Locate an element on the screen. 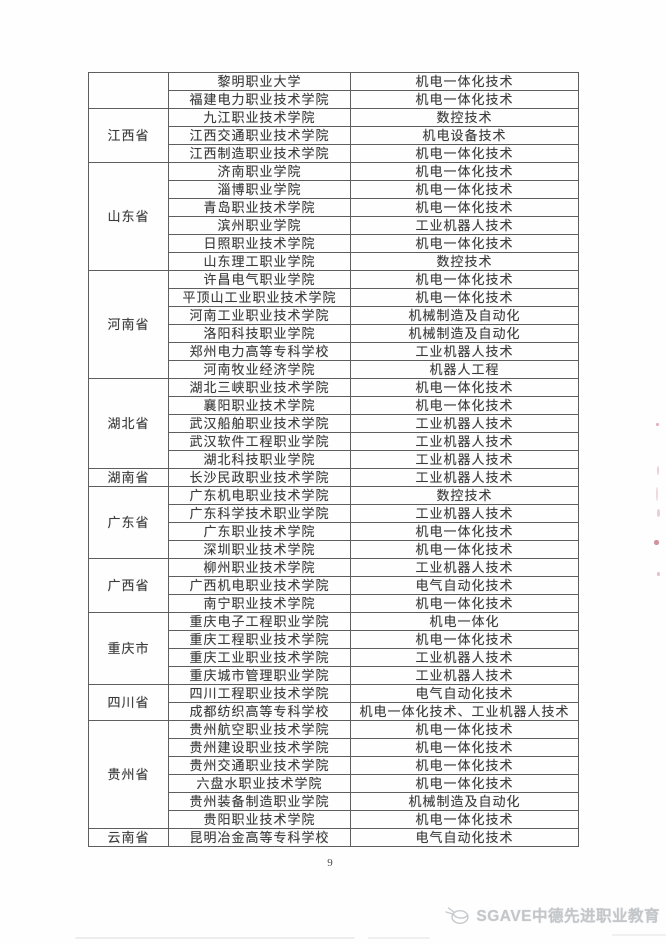  school-cell: 黎明职业大学 is located at coordinates (259, 81).